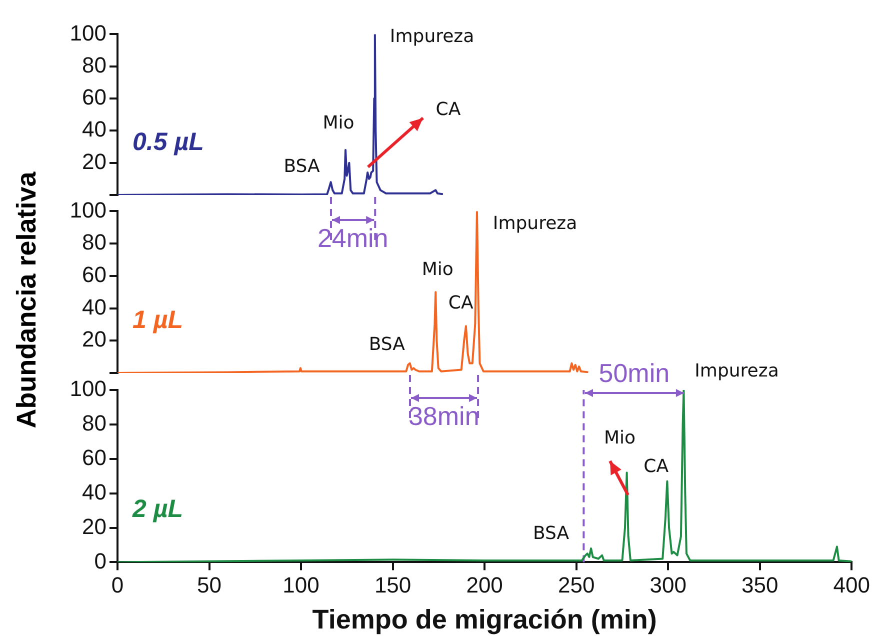  I want to click on series-label: 2 µL, so click(158, 509).